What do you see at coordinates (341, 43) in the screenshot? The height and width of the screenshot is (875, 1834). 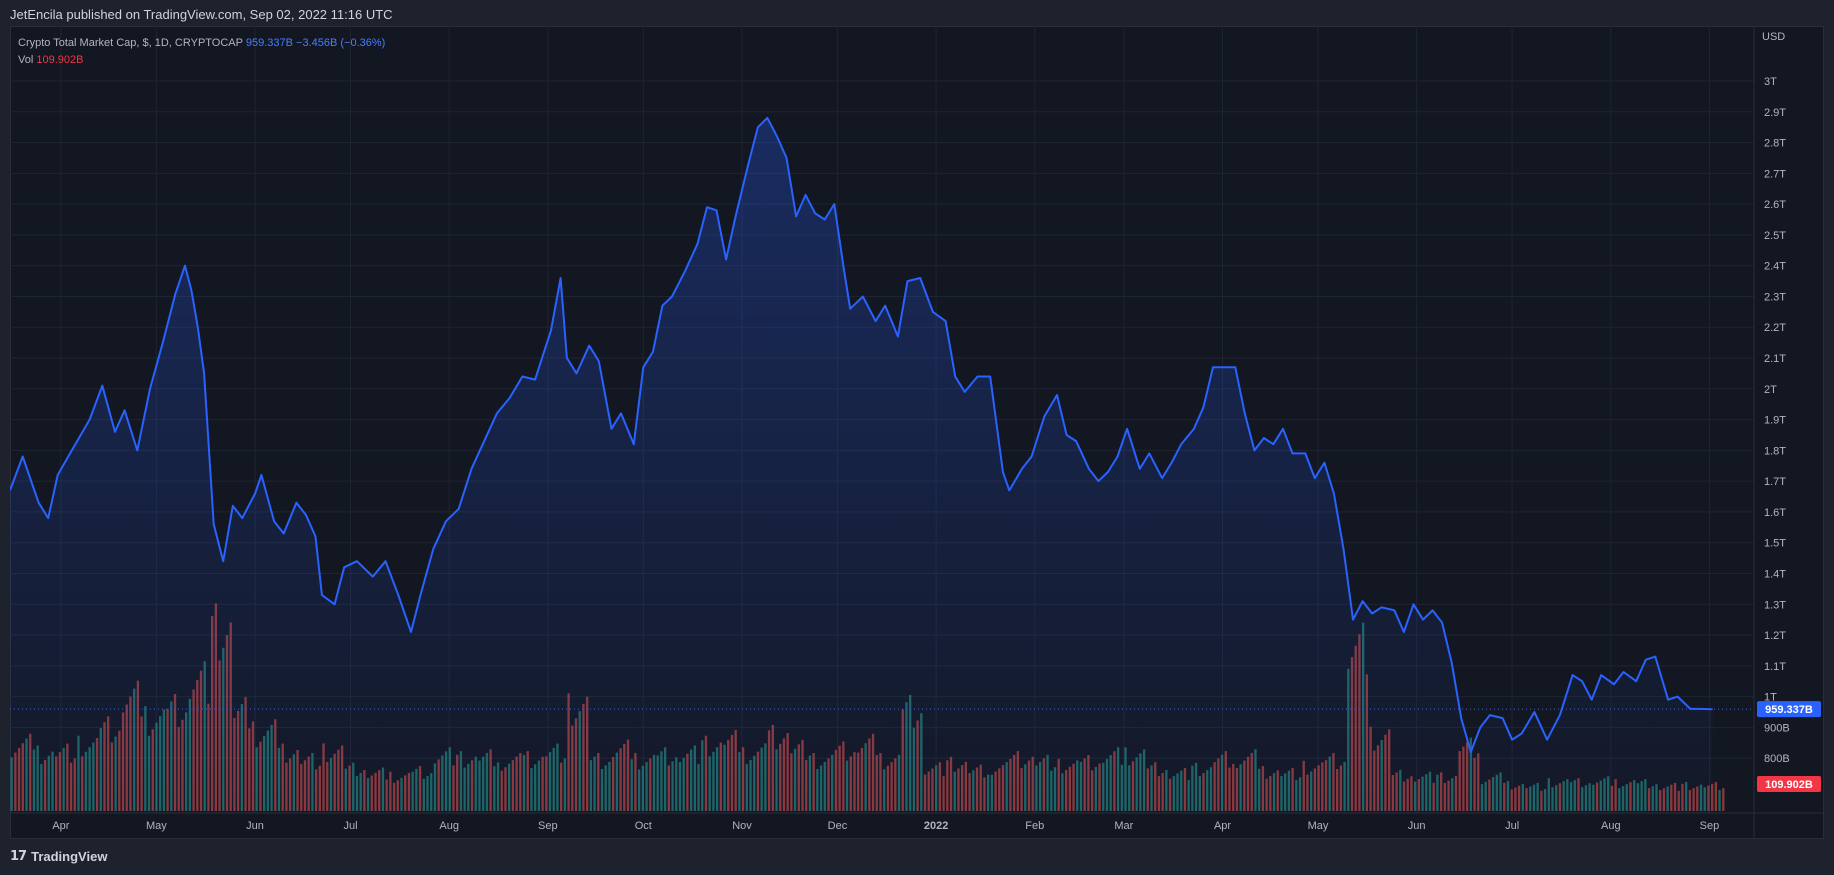 I see `change-value: −3.456B (−0.36%)` at bounding box center [341, 43].